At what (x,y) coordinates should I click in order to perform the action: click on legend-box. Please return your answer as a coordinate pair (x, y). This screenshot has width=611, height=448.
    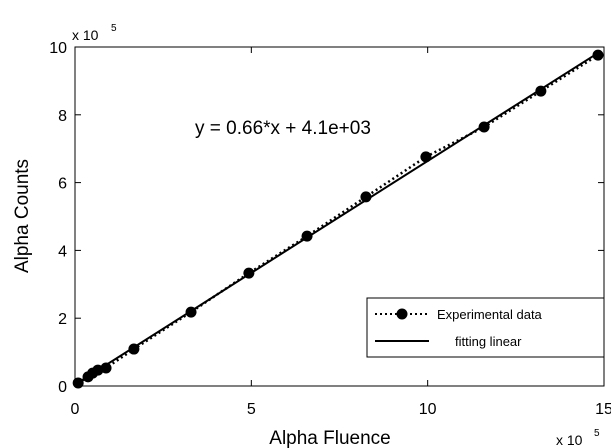
    Looking at the image, I should click on (485, 327).